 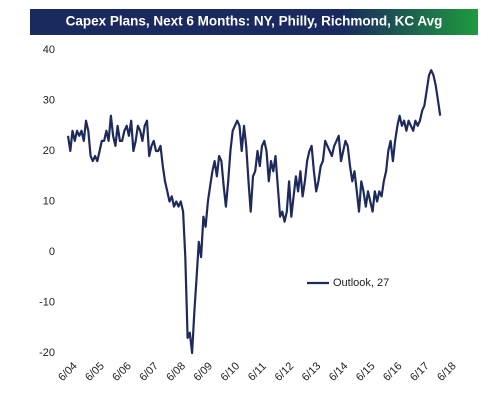 I want to click on x-tick-label: 6/18, so click(x=447, y=372).